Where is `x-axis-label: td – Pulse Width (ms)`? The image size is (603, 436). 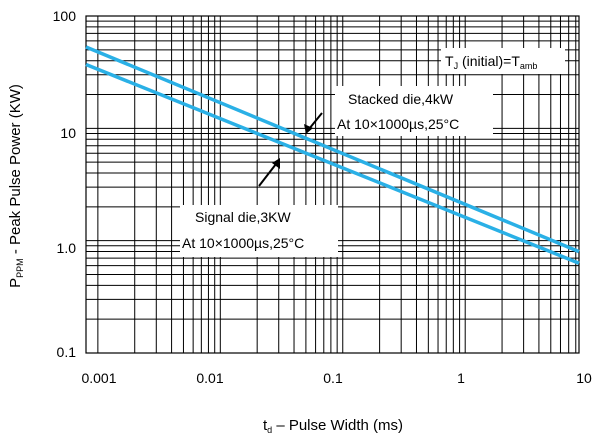 x-axis-label: td – Pulse Width (ms) is located at coordinates (333, 426).